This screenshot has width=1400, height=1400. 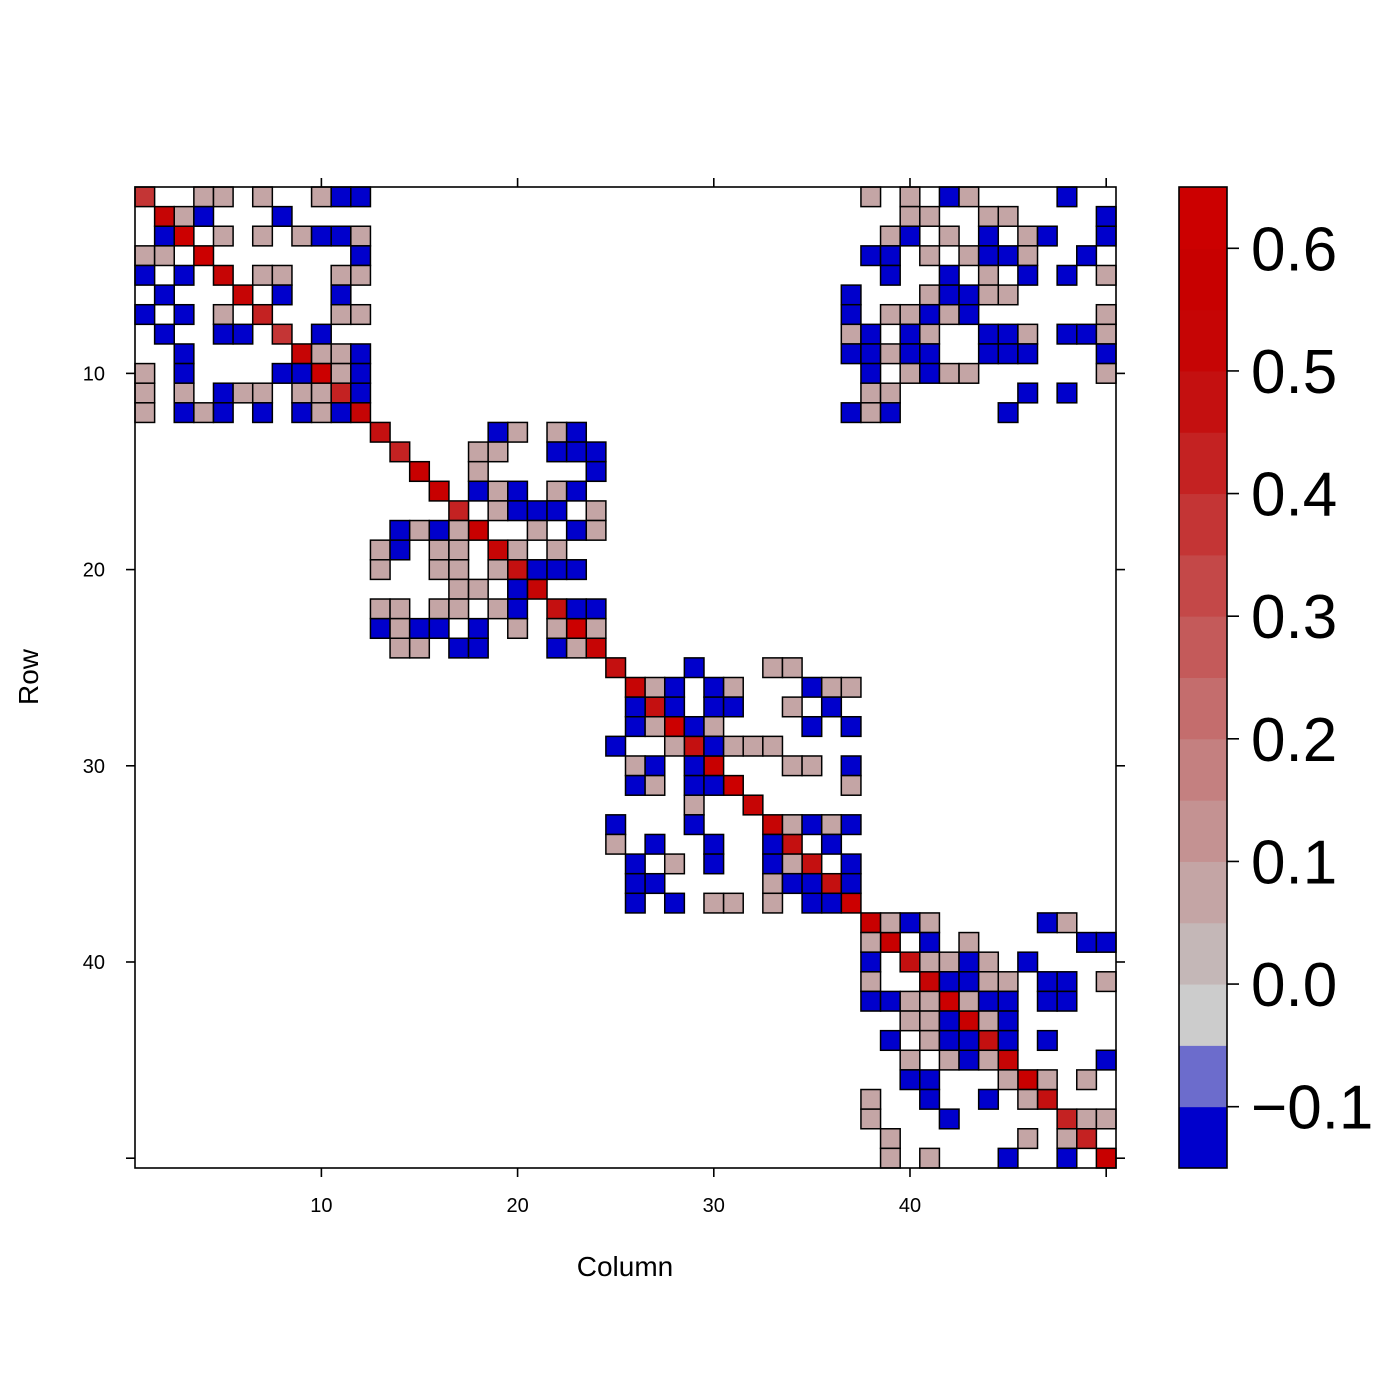 What do you see at coordinates (94, 571) in the screenshot?
I see `y-tick-label: 20` at bounding box center [94, 571].